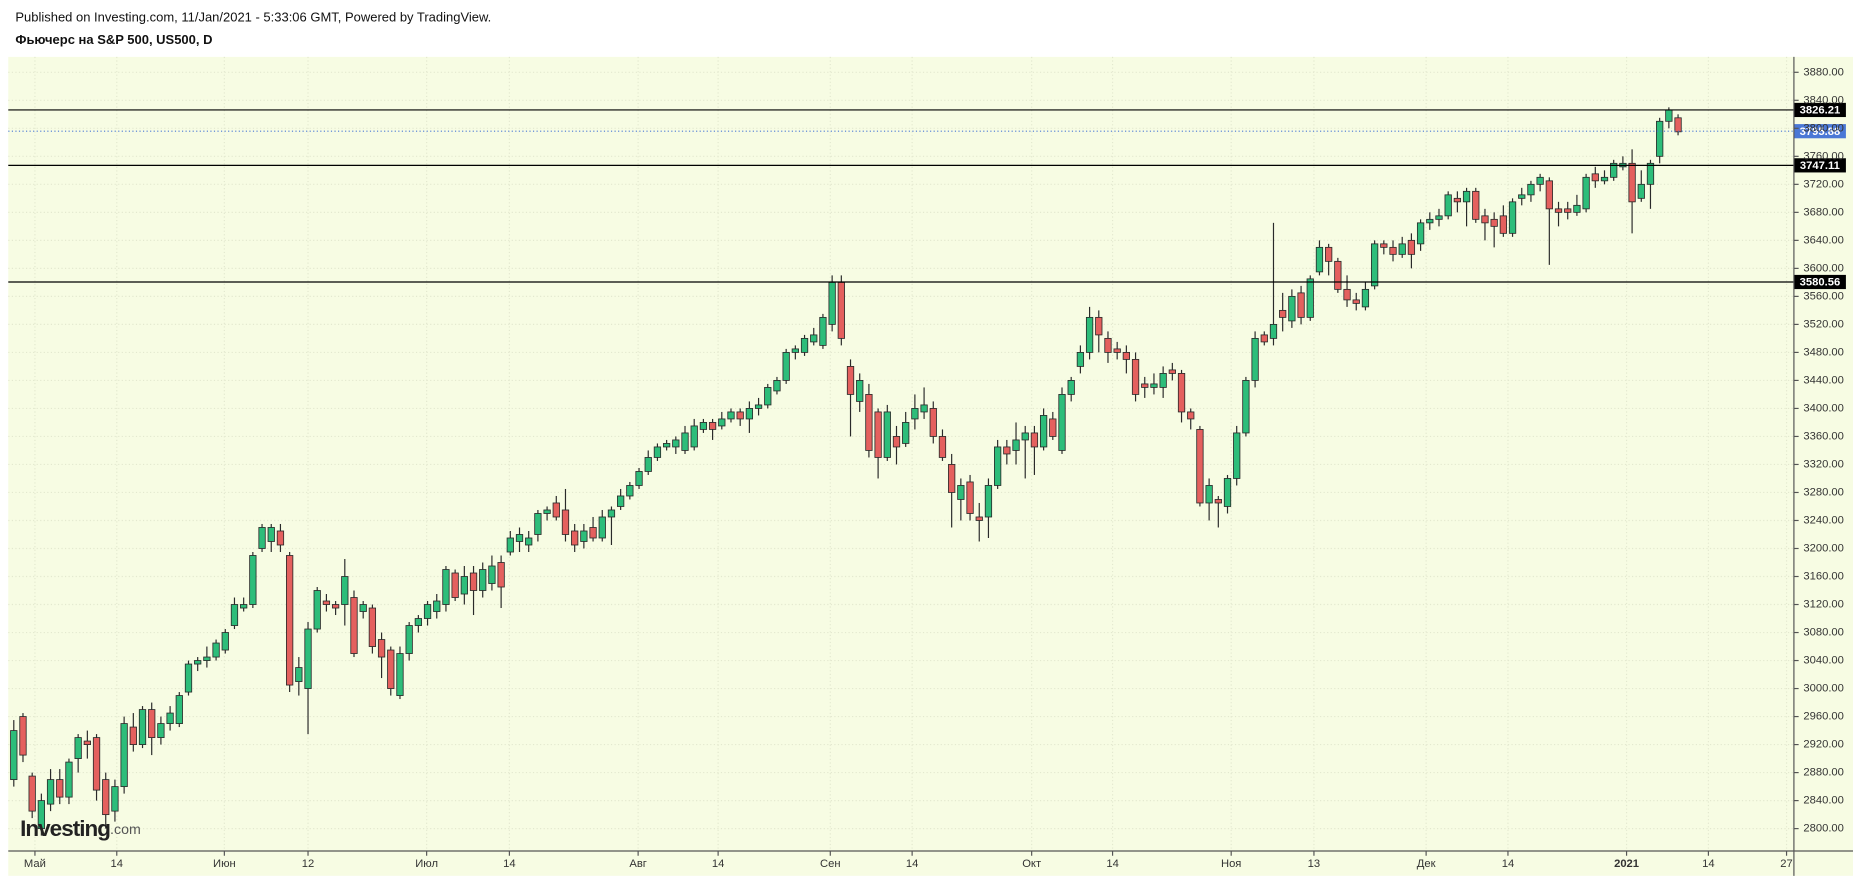  What do you see at coordinates (830, 864) in the screenshot?
I see `x-tick-label: Сен` at bounding box center [830, 864].